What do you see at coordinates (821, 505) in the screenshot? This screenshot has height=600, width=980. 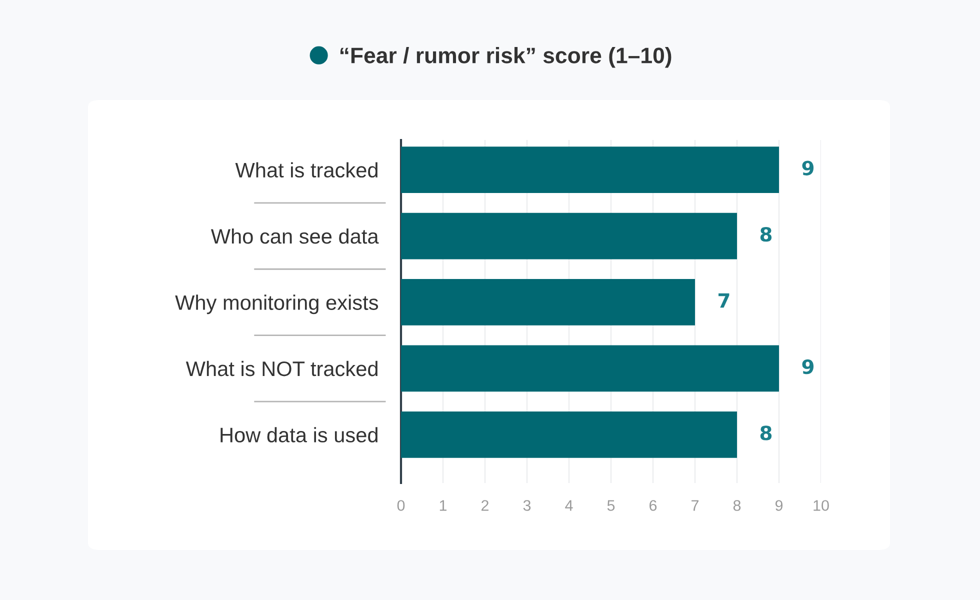 I see `x-tick-label: 10` at bounding box center [821, 505].